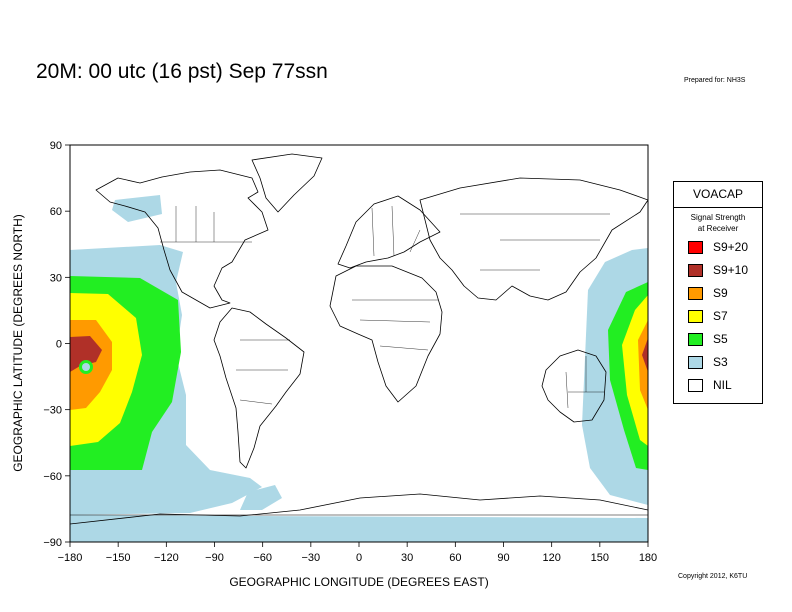 The image size is (792, 612). I want to click on s7-region-east, so click(635, 370).